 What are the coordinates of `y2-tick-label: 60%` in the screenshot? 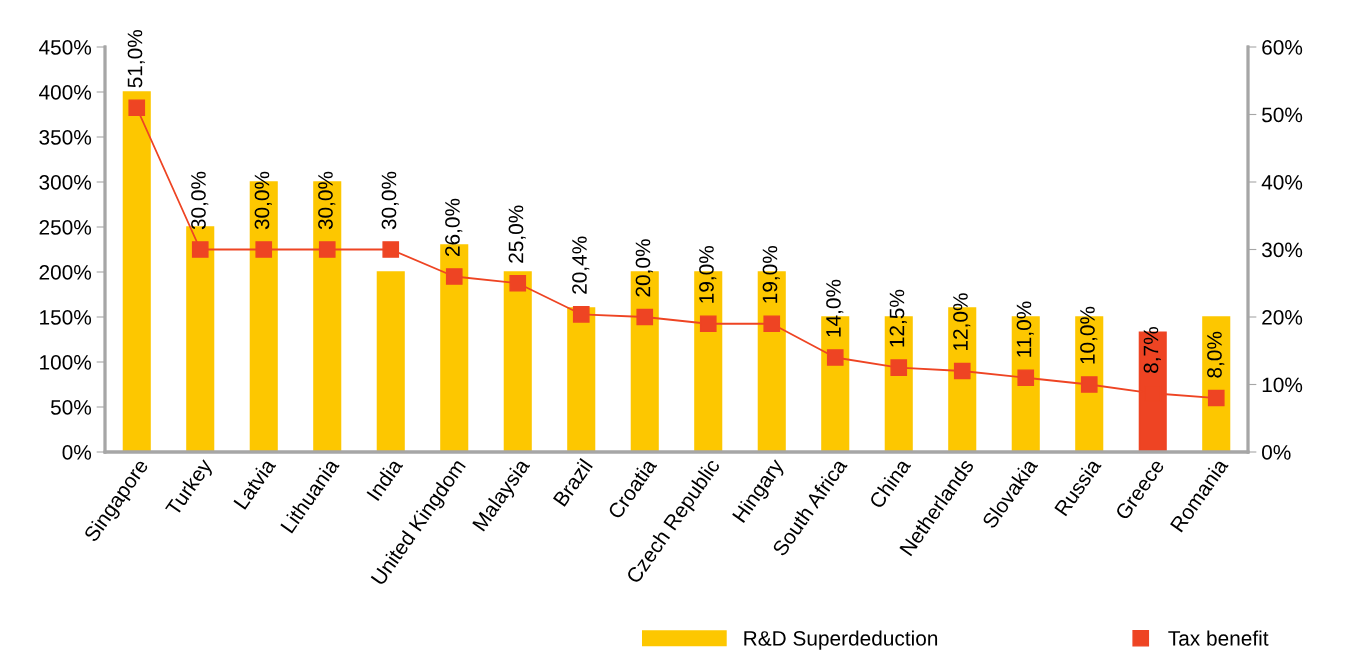 It's located at (1282, 47).